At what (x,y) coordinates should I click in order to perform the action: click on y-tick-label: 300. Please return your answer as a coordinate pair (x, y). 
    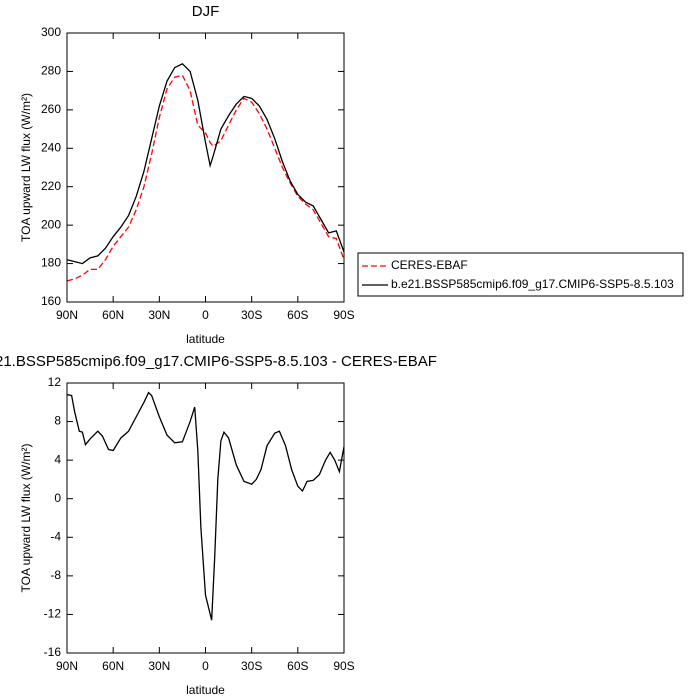
    Looking at the image, I should click on (51, 32).